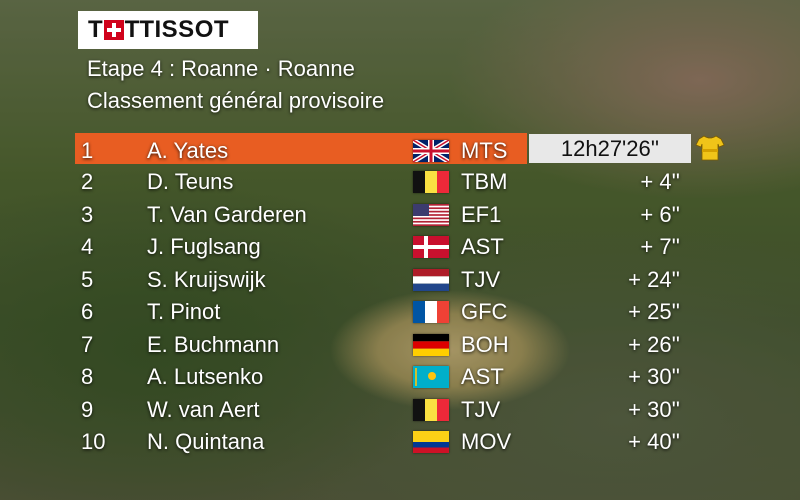 This screenshot has width=800, height=500. Describe the element at coordinates (405, 343) in the screenshot. I see `table-row: 7 E. Buchmann BOH + 26''` at that location.